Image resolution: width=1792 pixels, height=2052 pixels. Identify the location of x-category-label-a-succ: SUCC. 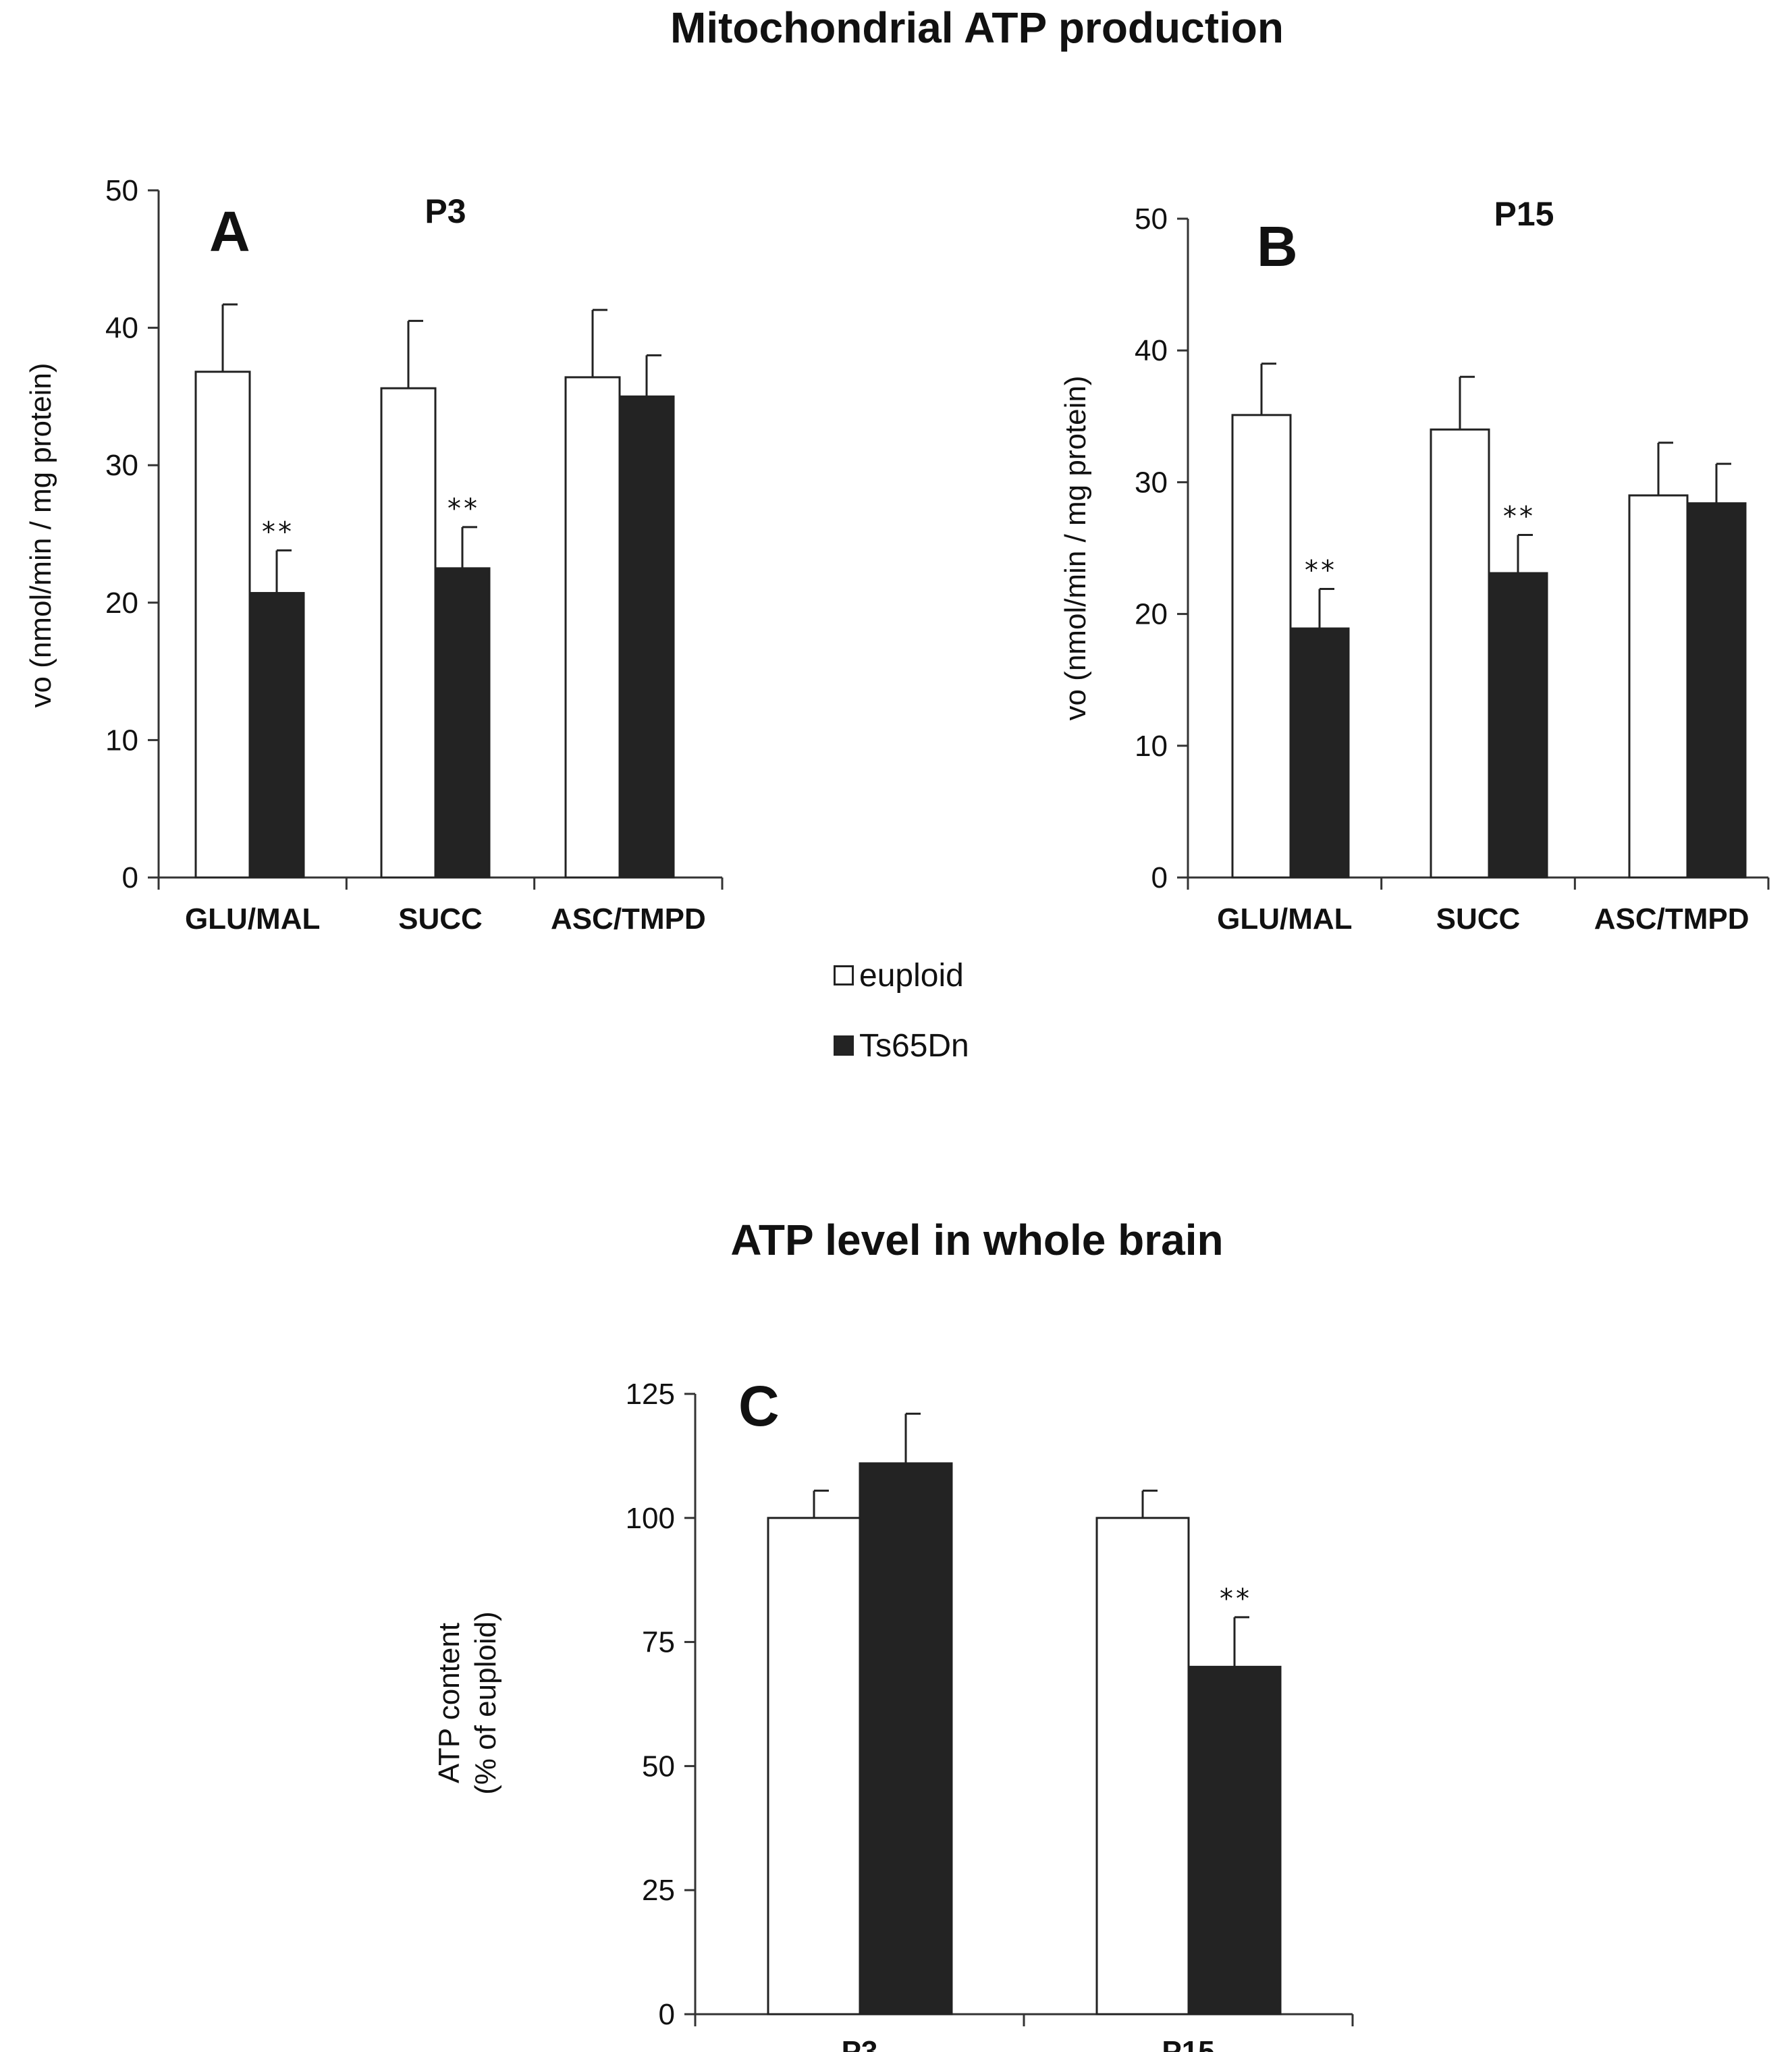
(440, 919).